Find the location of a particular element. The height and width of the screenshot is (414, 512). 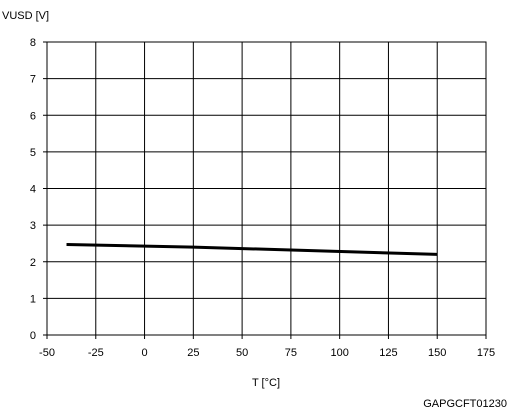

y-axis-label: VUSD [V] is located at coordinates (25, 16).